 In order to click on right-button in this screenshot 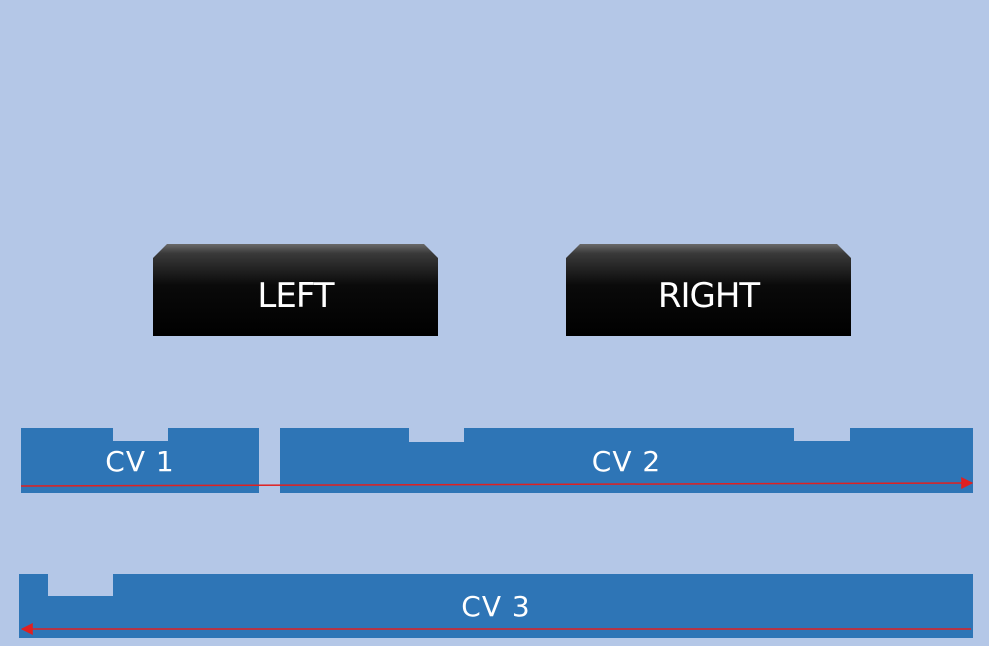, I will do `click(708, 290)`.